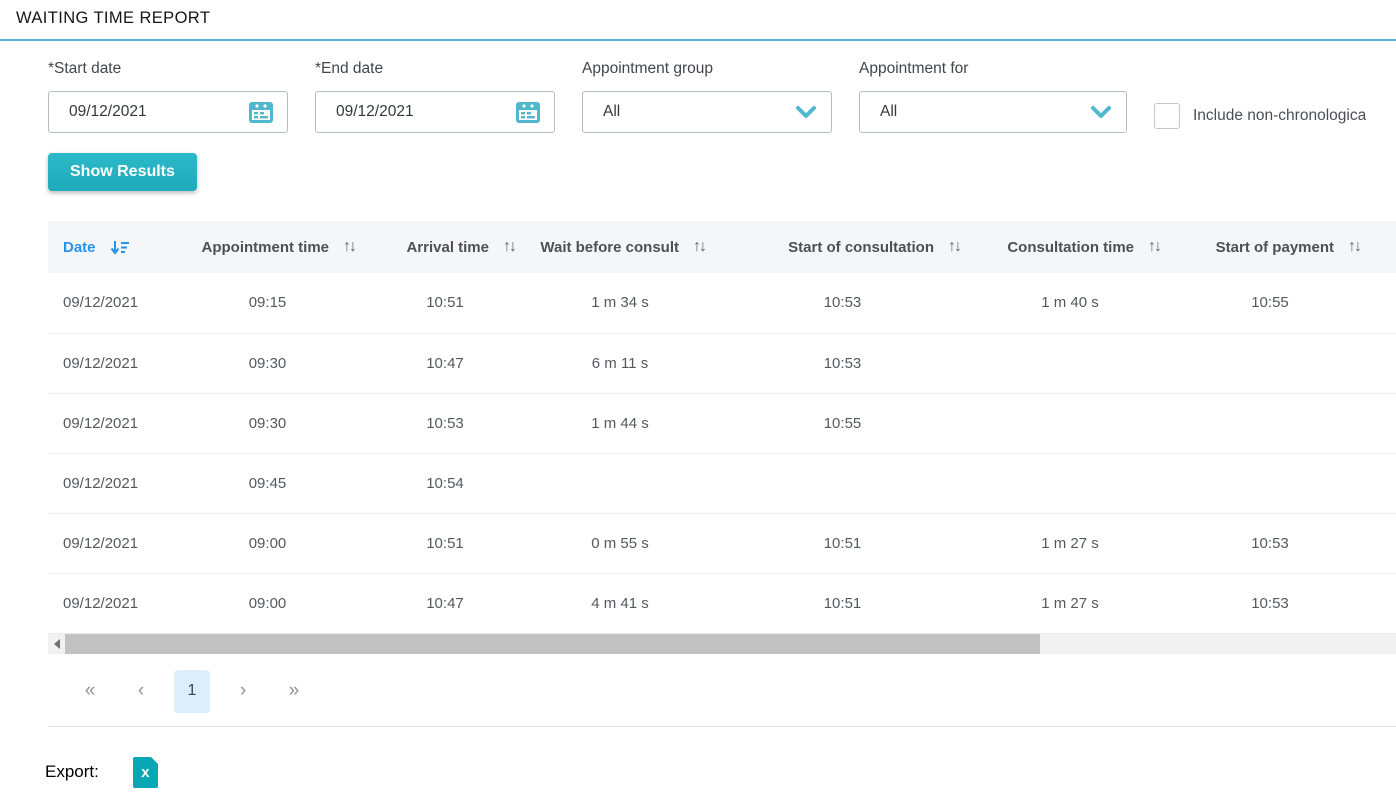 The width and height of the screenshot is (1396, 809). Describe the element at coordinates (375, 111) in the screenshot. I see `end-date-value: 09/12/2021` at that location.